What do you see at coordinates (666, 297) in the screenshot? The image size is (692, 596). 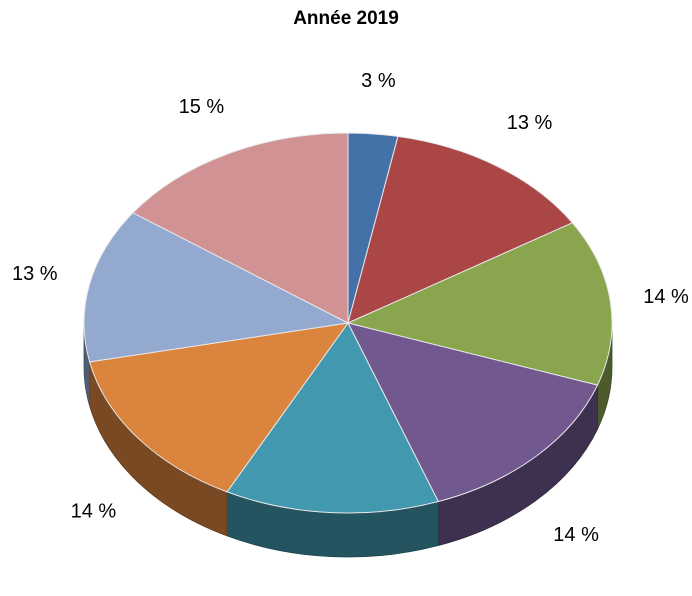 I see `data-label-3: 14 %` at bounding box center [666, 297].